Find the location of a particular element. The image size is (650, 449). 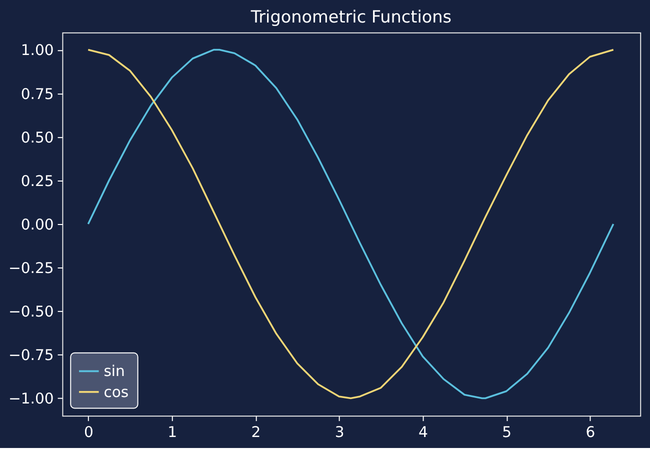

y-tick-label: 0.75 is located at coordinates (37, 94).